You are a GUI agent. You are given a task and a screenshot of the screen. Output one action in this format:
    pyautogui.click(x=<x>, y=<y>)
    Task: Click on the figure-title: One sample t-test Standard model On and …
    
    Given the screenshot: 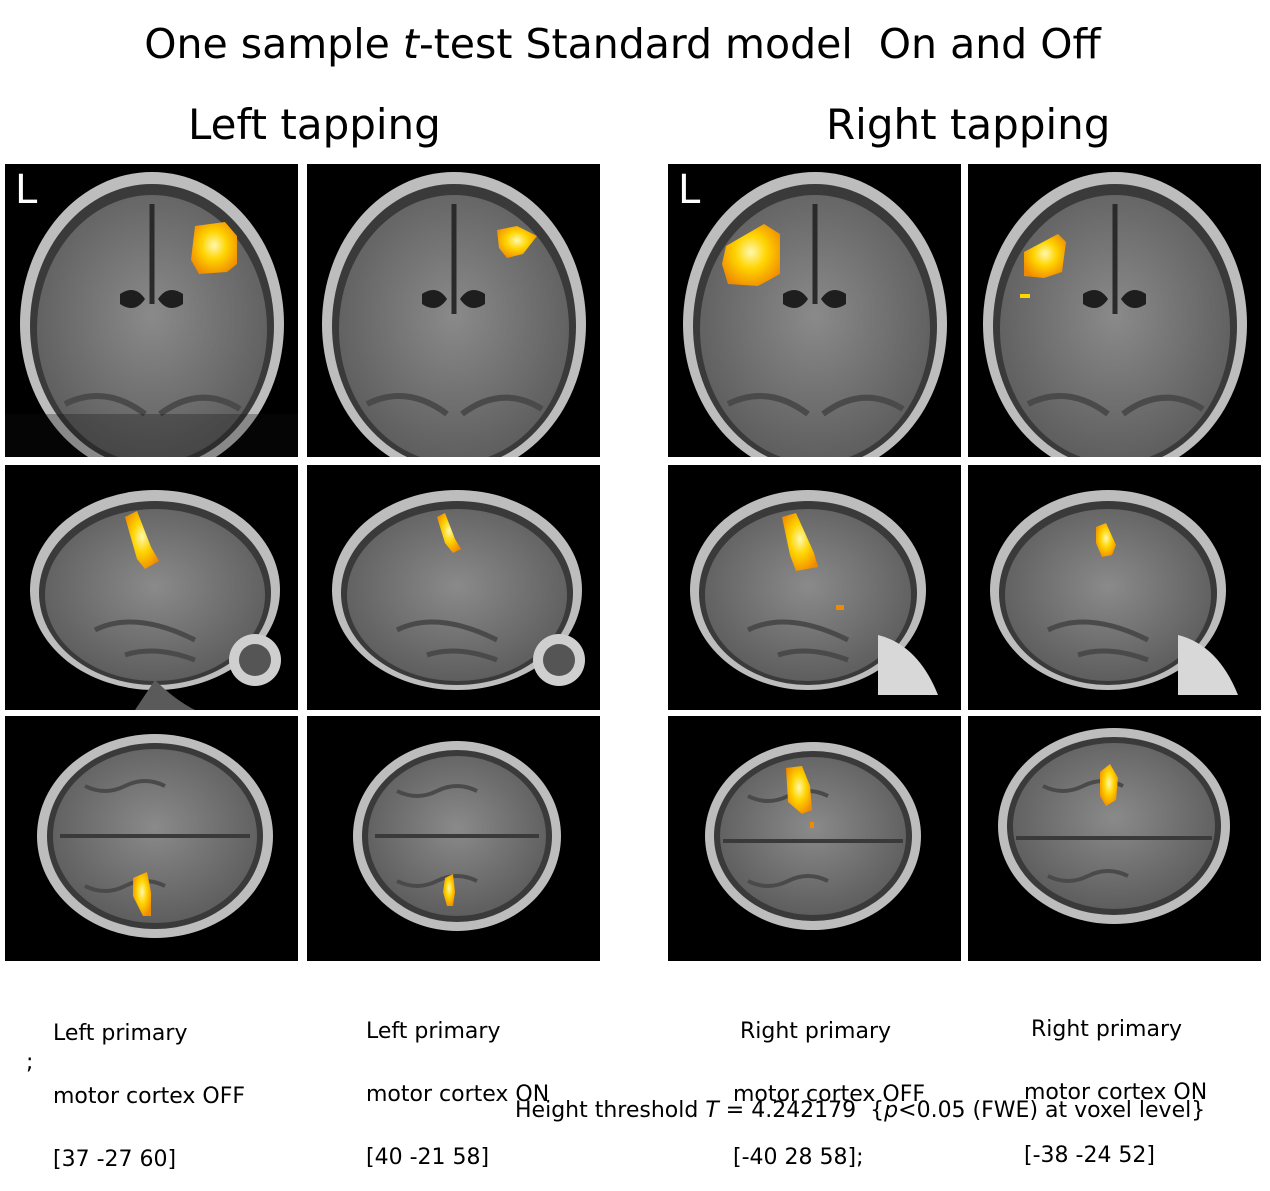 What is the action you would take?
    pyautogui.click(x=622, y=44)
    